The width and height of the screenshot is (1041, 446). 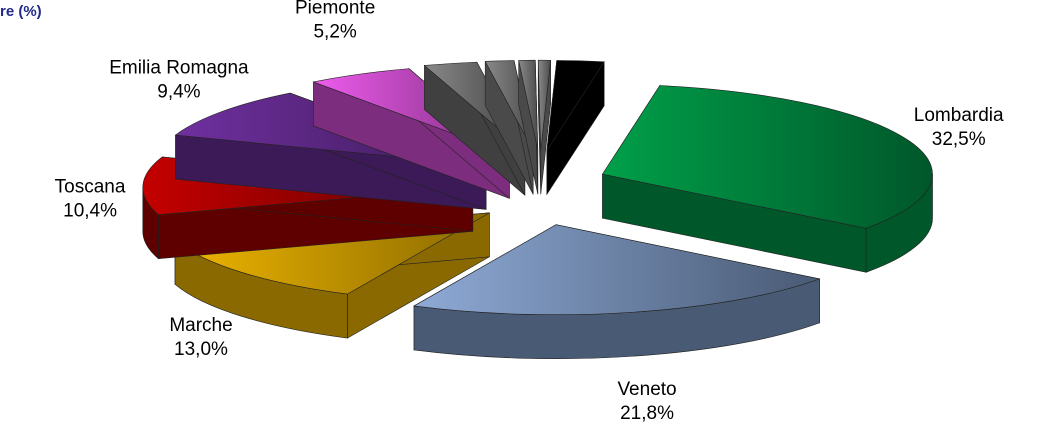 I want to click on slice-value-piemonte: 5,2%, so click(x=334, y=31).